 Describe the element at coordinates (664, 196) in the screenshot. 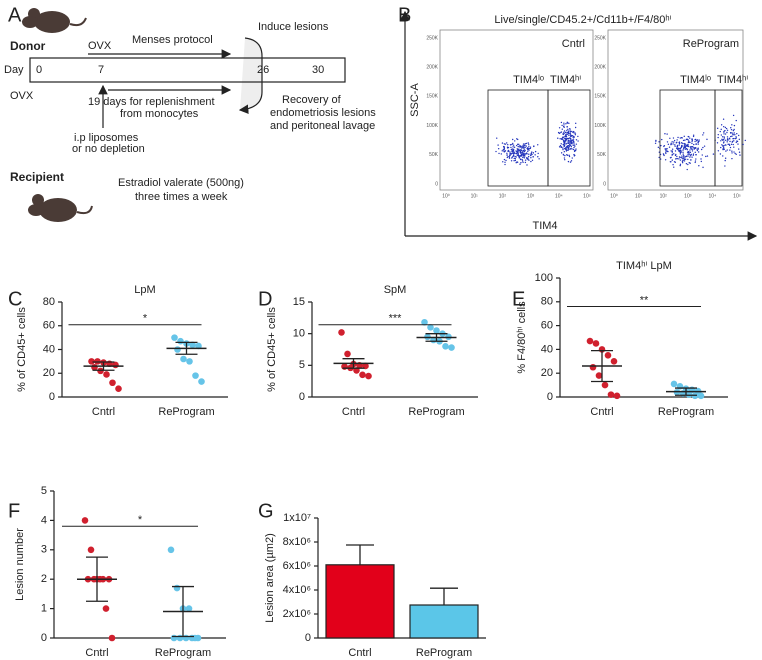

I see `tick-label: 10²` at that location.